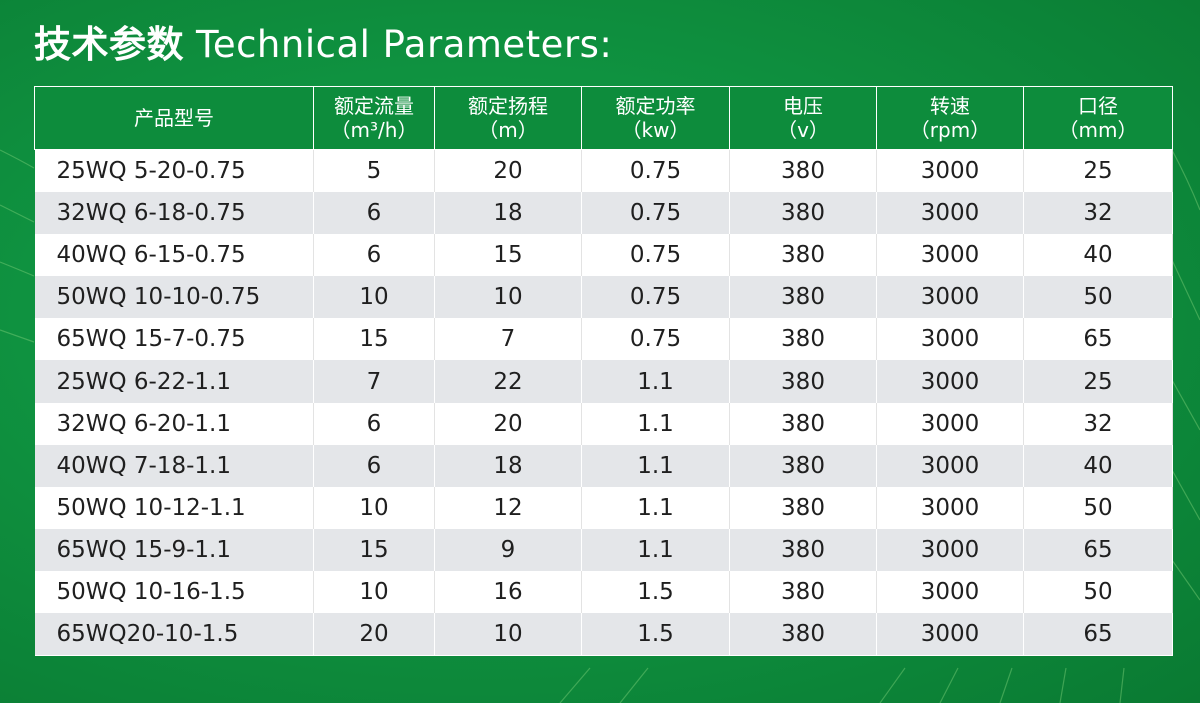  What do you see at coordinates (508, 106) in the screenshot?
I see `header-label: 额定扬程` at bounding box center [508, 106].